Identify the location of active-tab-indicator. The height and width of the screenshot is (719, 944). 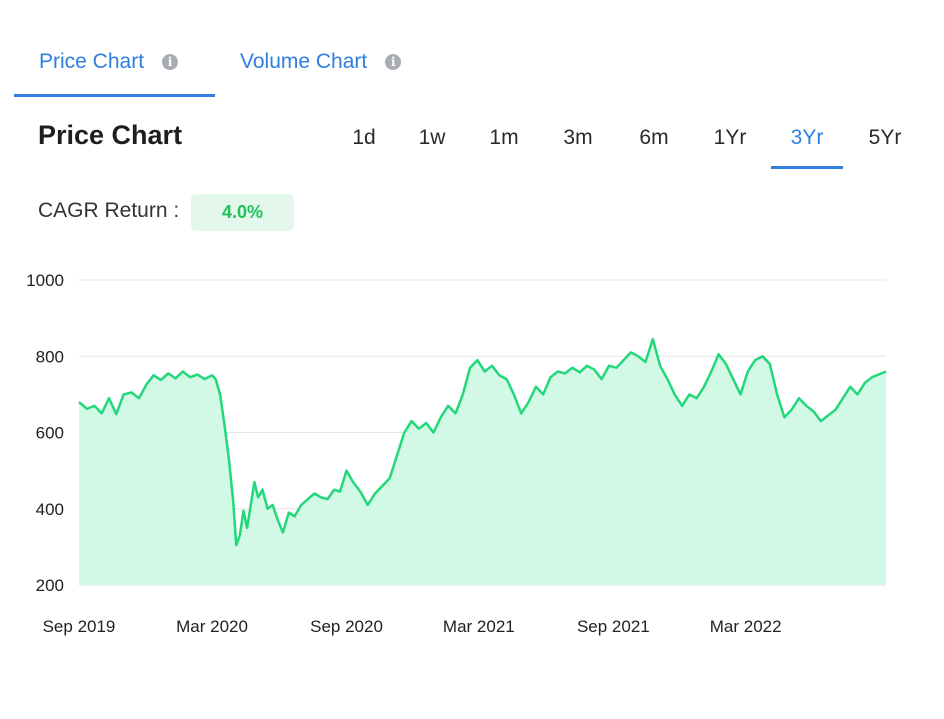
(114, 95).